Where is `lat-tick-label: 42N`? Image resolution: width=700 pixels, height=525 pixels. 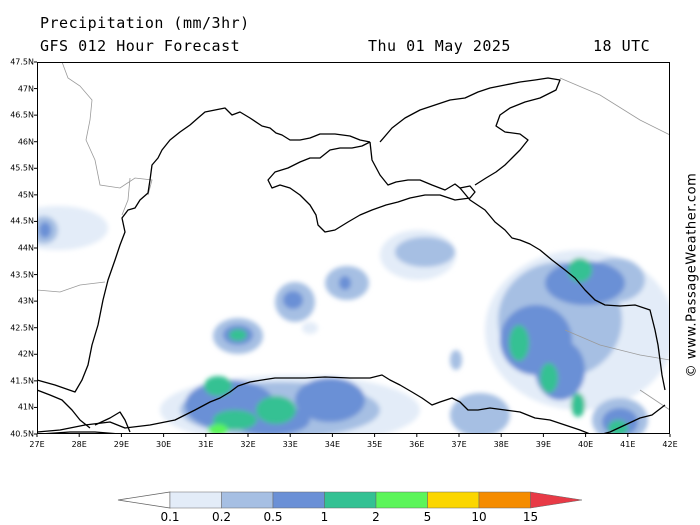 lat-tick-label: 42N is located at coordinates (25, 354).